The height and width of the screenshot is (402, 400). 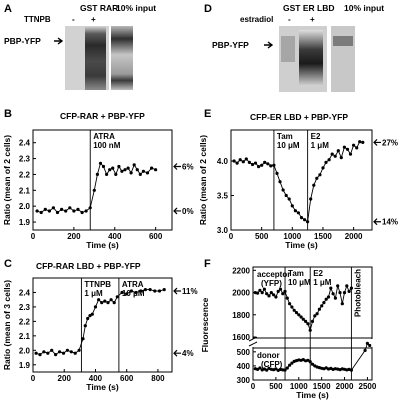 What do you see at coordinates (25, 190) in the screenshot?
I see `y-tick-label: 2.1` at bounding box center [25, 190].